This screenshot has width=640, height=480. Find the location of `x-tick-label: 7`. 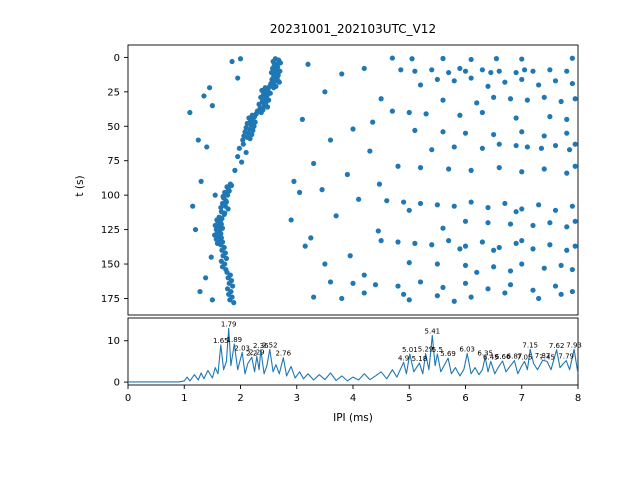

x-tick-label: 7 is located at coordinates (522, 398).